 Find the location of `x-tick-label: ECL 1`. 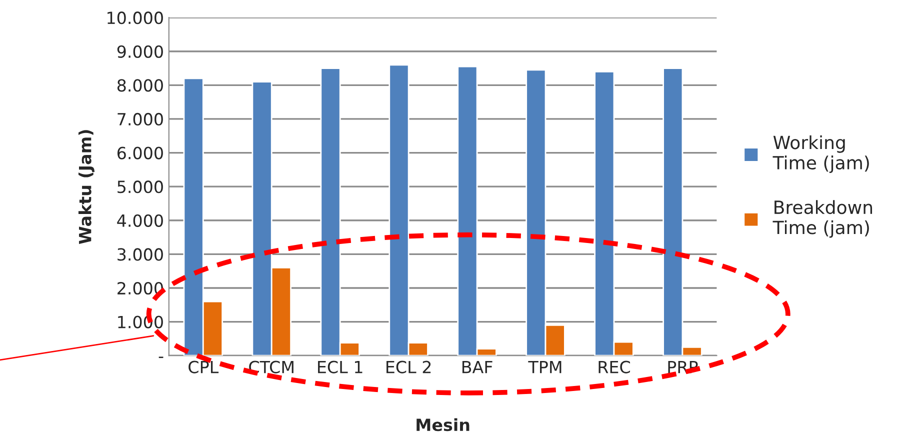

x-tick-label: ECL 1 is located at coordinates (340, 367).